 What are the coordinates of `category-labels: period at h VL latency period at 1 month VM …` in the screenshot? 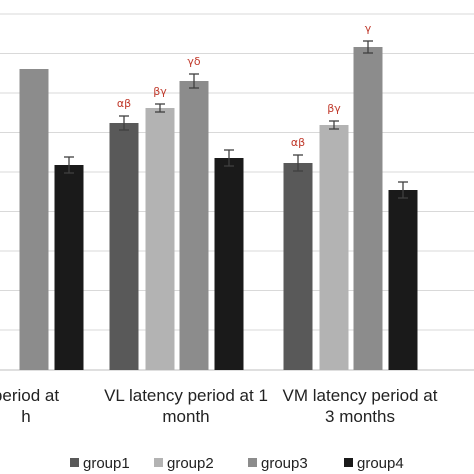 It's located at (219, 406).